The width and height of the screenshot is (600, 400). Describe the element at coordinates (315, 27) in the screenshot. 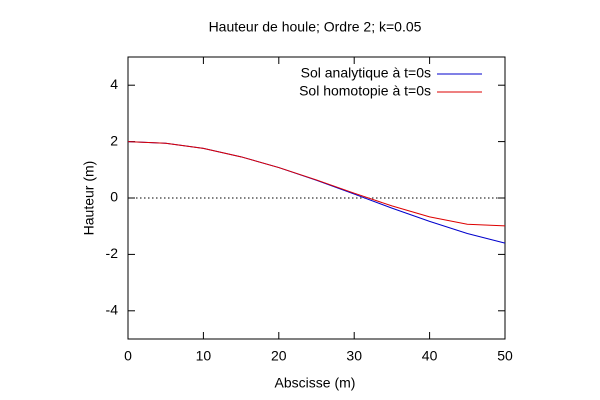

I see `chart-title: Hauteur de houle; Ordre 2; k=0.05` at that location.